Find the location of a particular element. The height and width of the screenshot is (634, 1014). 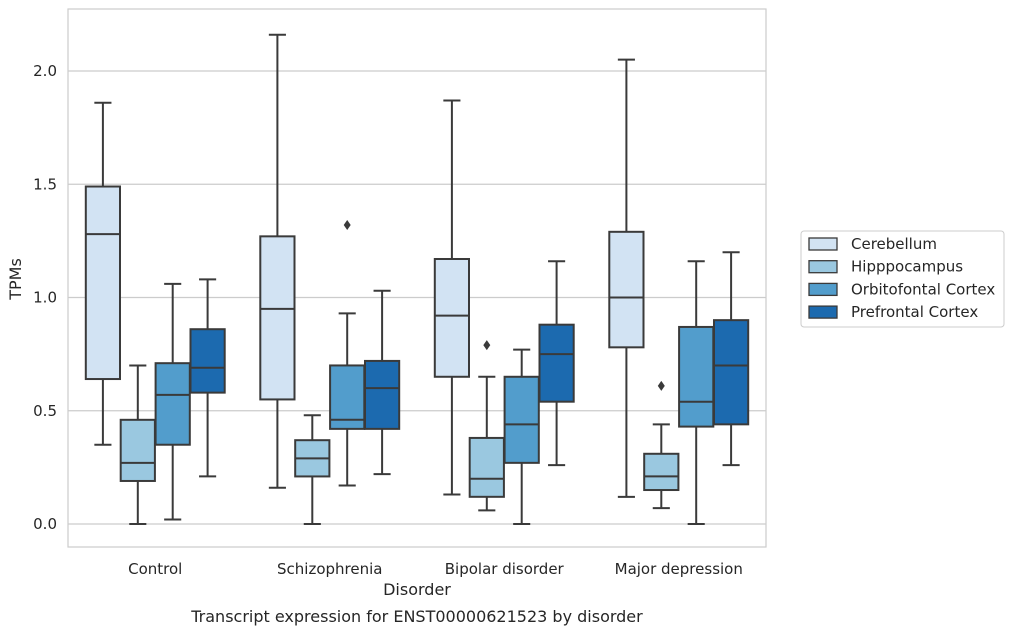

legend-label: Prefrontal Cortex is located at coordinates (914, 312).